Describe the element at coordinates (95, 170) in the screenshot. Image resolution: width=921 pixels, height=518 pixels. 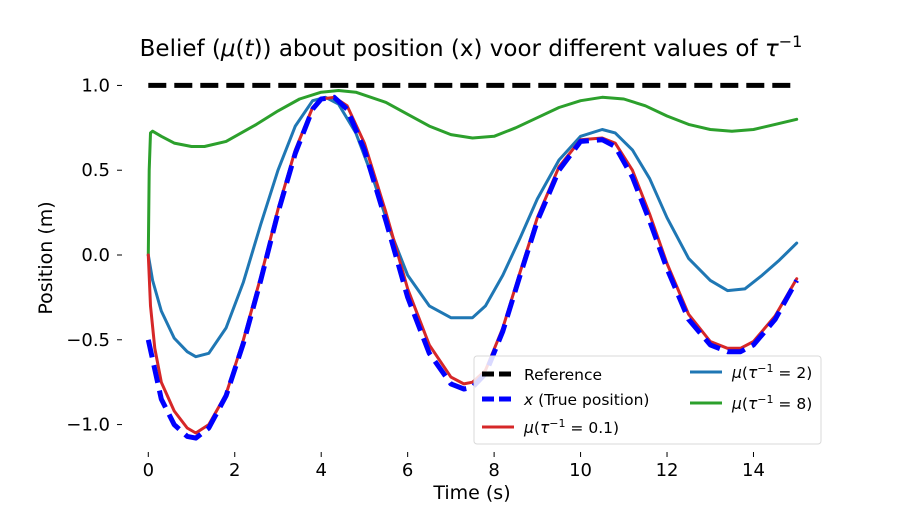
I see `y-tick-label: 0.5` at that location.